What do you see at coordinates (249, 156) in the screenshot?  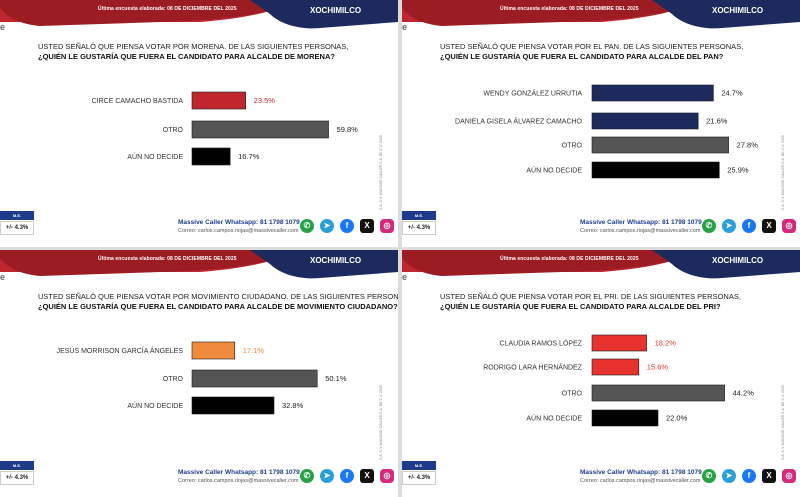 I see `value-label: 16.7%` at bounding box center [249, 156].